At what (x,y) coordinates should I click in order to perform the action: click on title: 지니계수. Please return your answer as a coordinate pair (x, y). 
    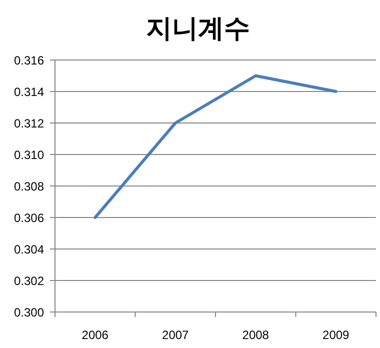
    Looking at the image, I should click on (198, 28).